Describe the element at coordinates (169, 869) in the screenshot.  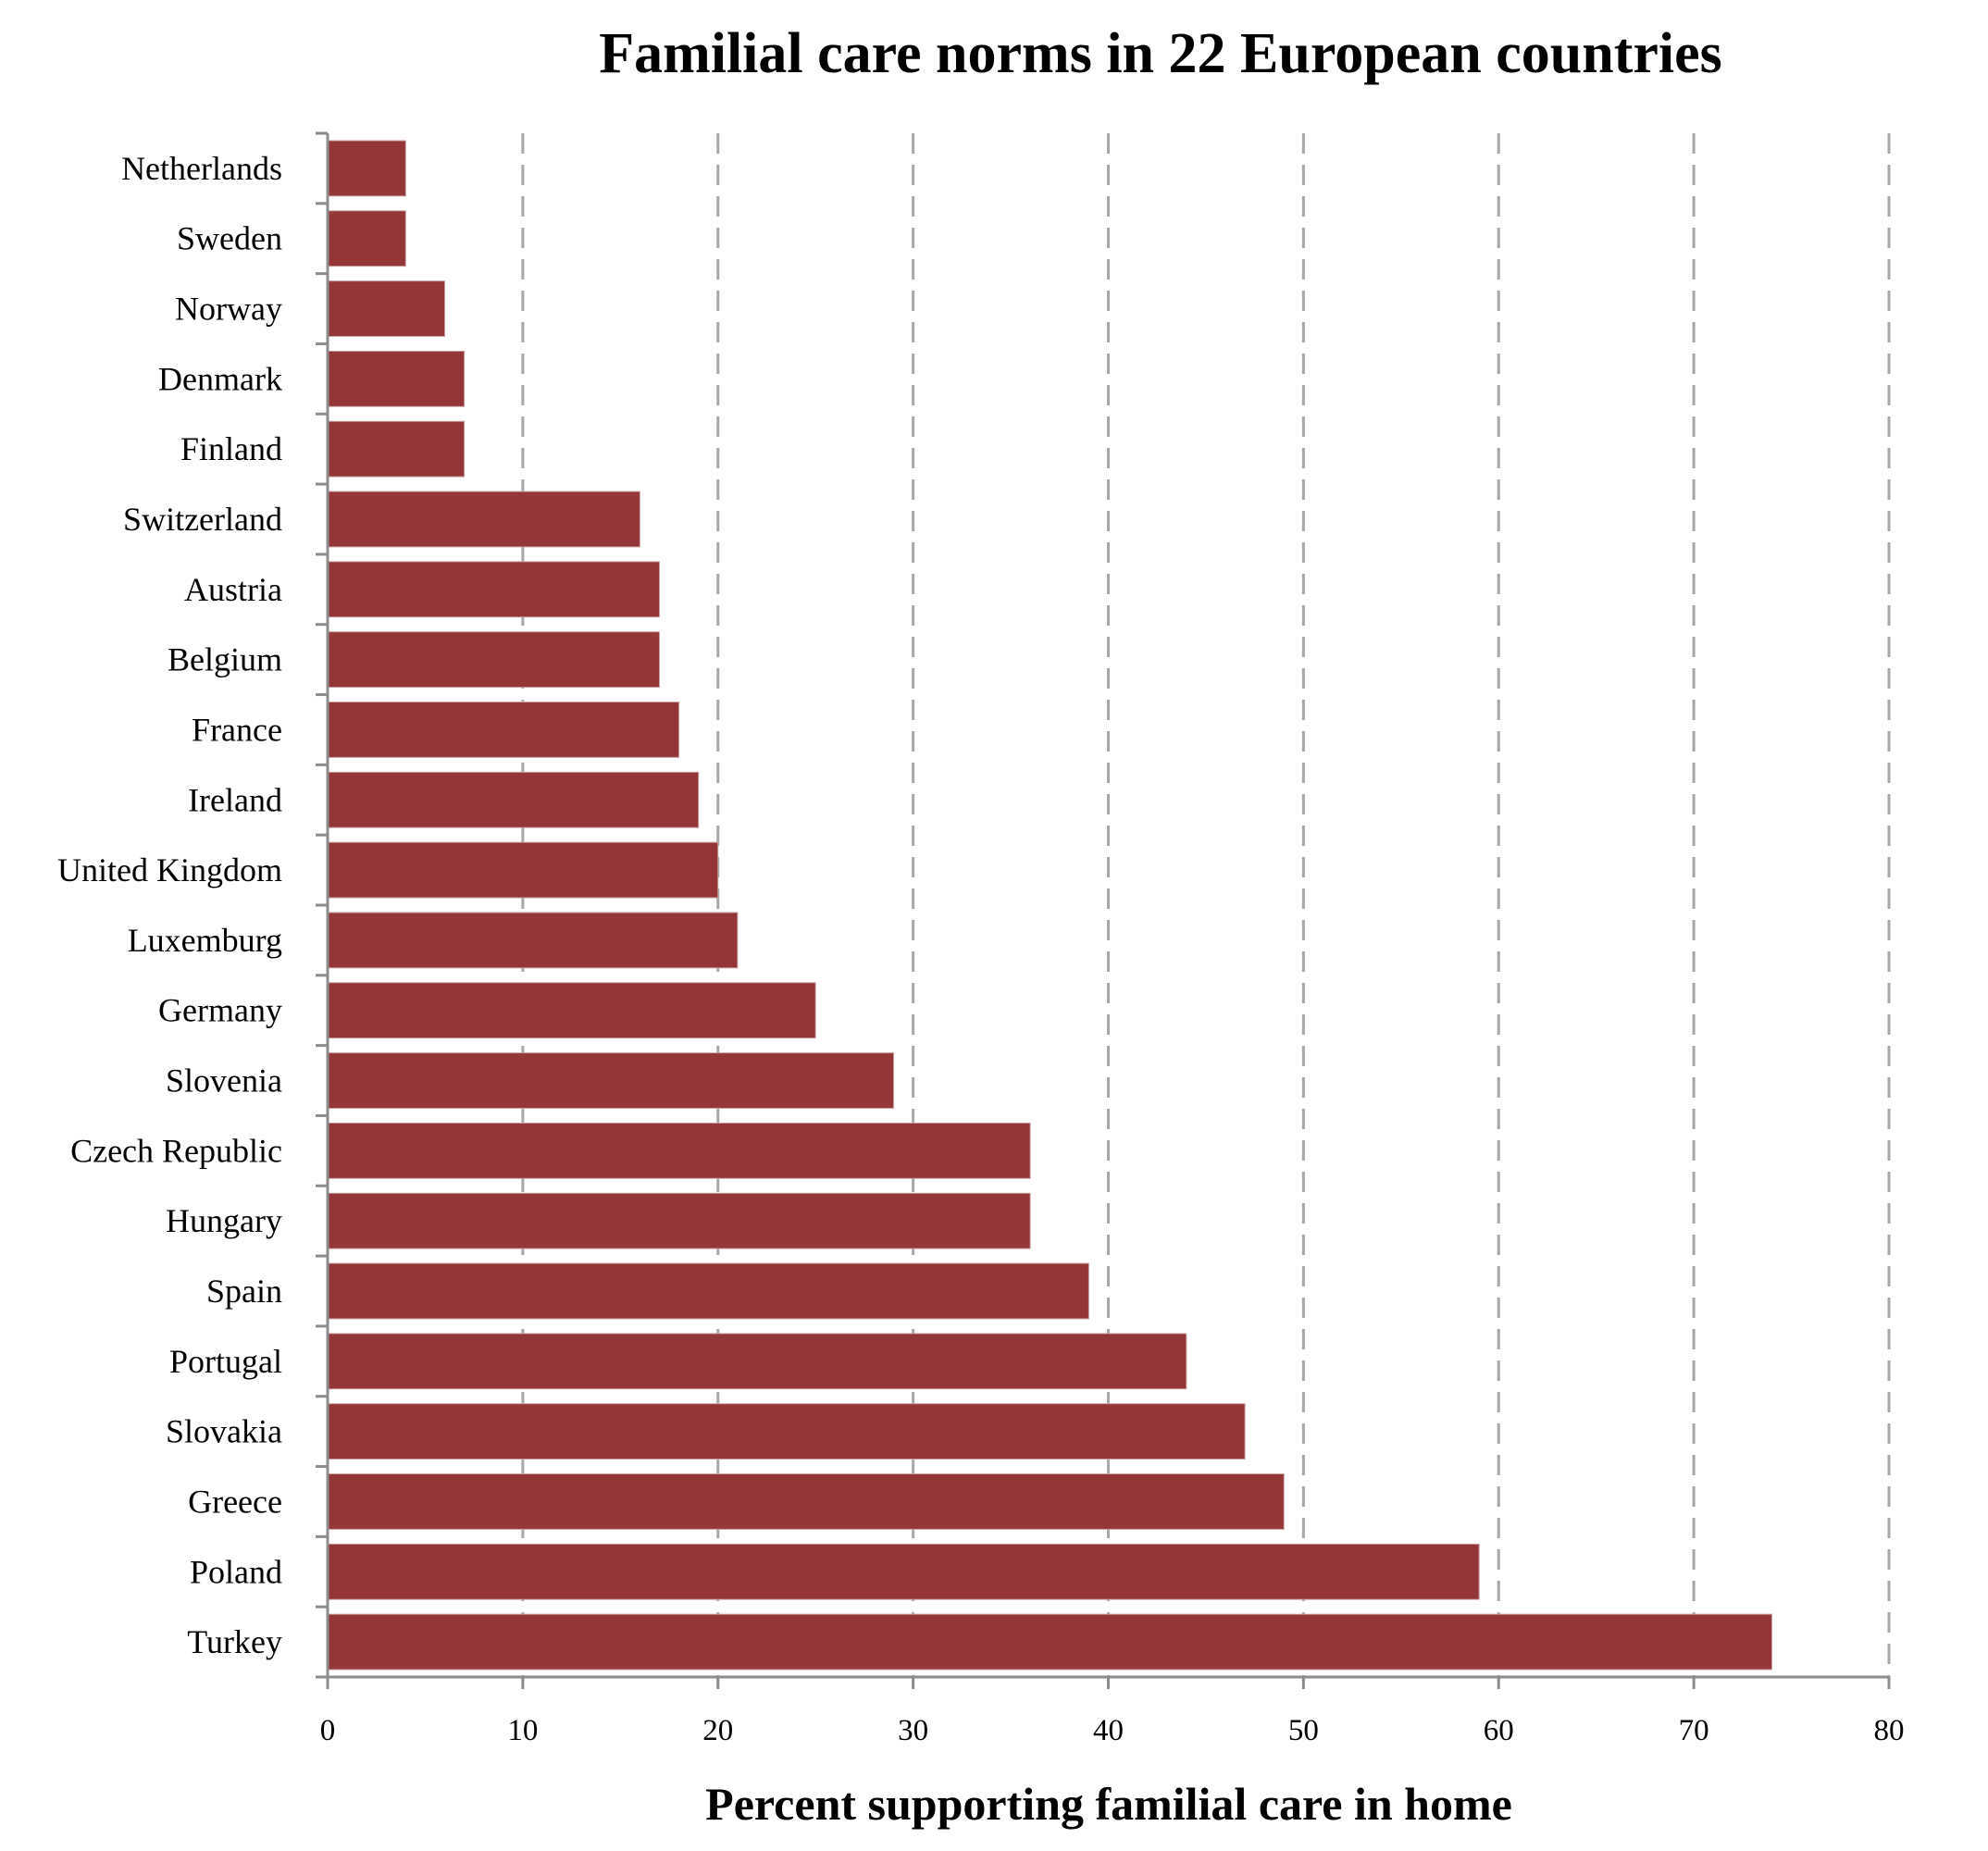
I see `category-label: United Kingdom` at that location.